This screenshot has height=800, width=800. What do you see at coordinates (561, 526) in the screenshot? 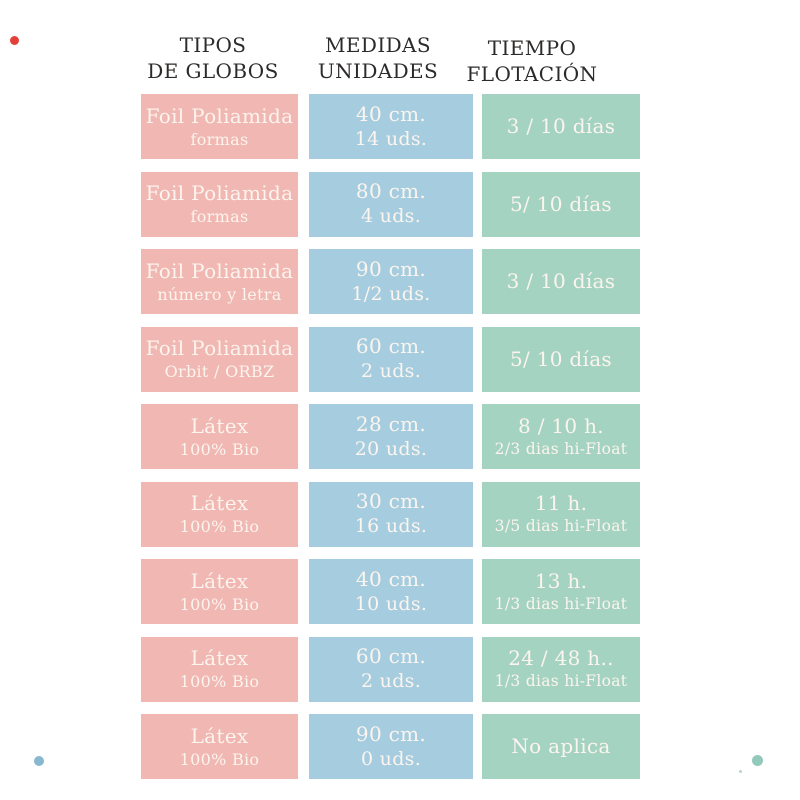
I see `tiempo-line2: 3/5 dias hi-Float` at bounding box center [561, 526].